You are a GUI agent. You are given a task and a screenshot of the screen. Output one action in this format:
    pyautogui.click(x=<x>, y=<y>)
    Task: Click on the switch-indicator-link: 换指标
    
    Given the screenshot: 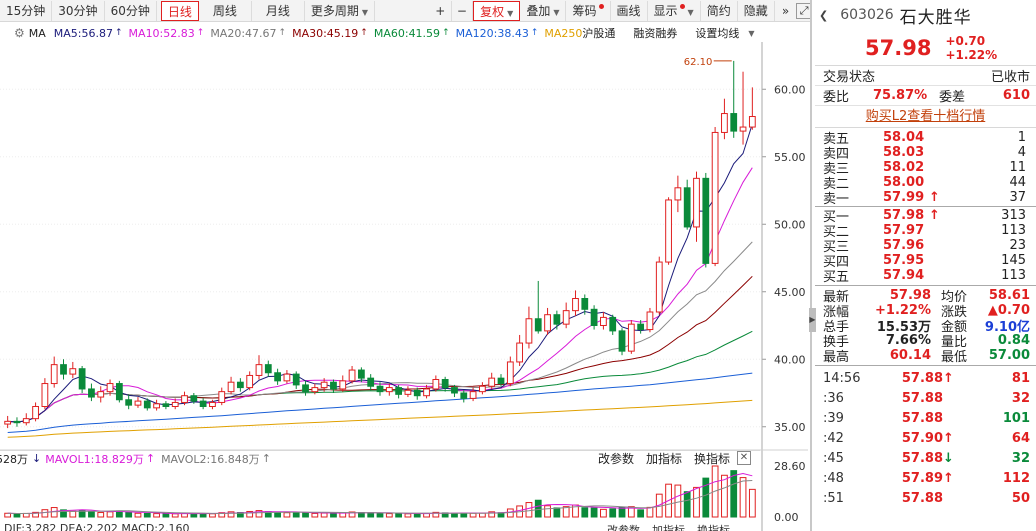 What is the action you would take?
    pyautogui.click(x=711, y=459)
    